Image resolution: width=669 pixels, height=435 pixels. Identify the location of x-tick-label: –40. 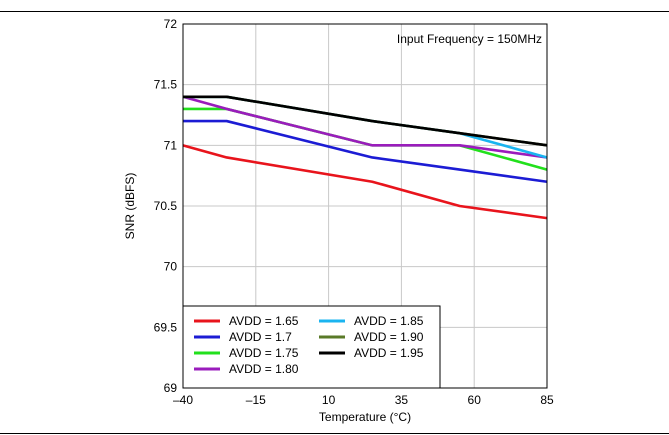
(183, 400).